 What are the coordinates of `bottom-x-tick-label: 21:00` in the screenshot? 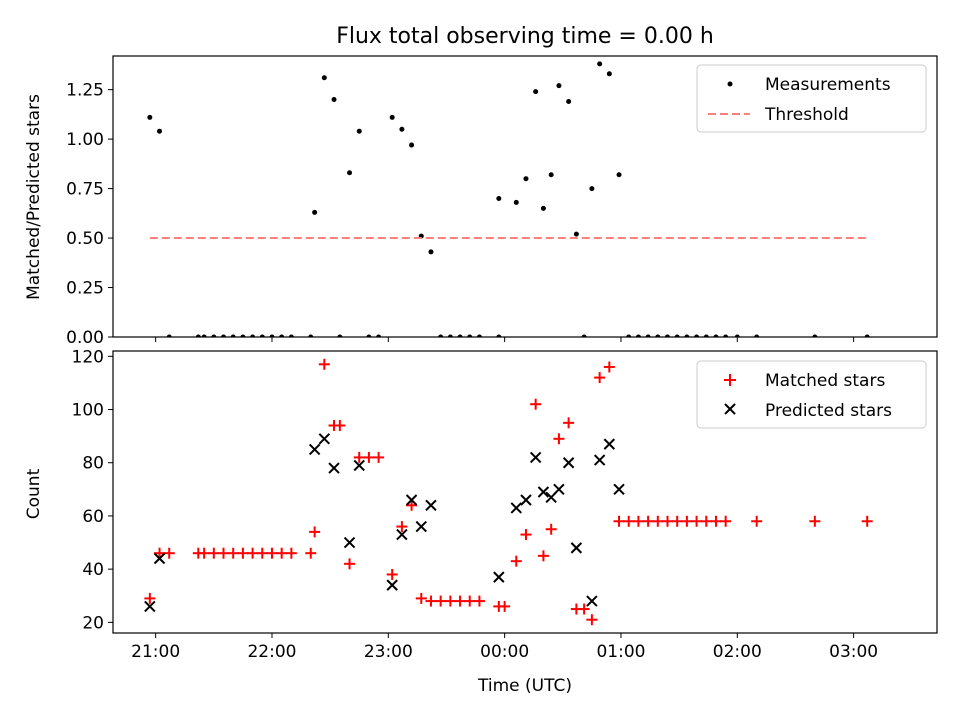 It's located at (155, 652).